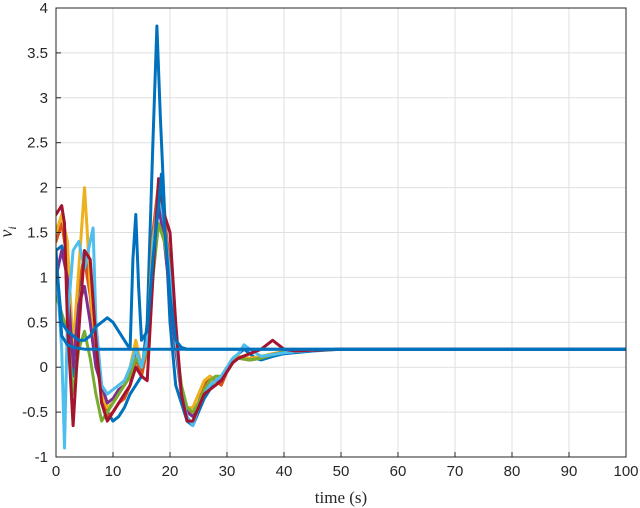 The height and width of the screenshot is (508, 640). What do you see at coordinates (284, 471) in the screenshot?
I see `x-tick-label: 40` at bounding box center [284, 471].